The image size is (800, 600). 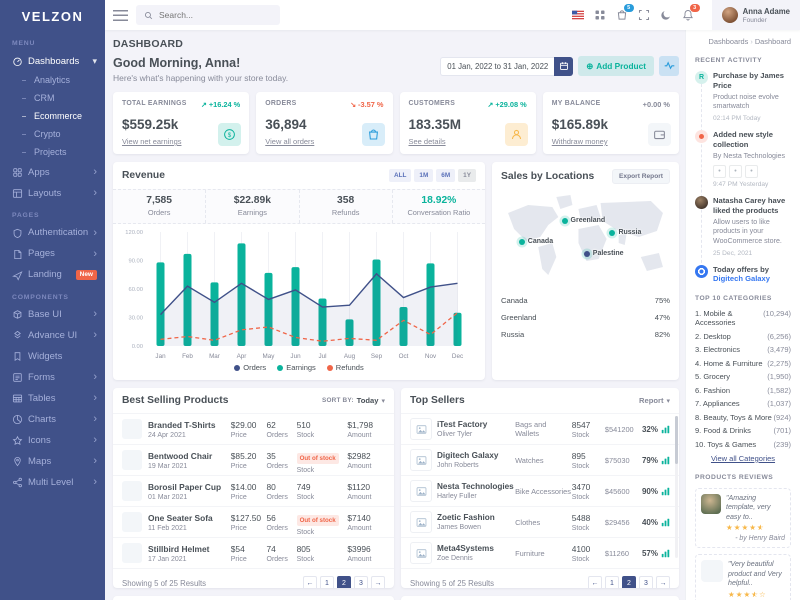 I want to click on fullscreen-icon-button, so click(x=644, y=15).